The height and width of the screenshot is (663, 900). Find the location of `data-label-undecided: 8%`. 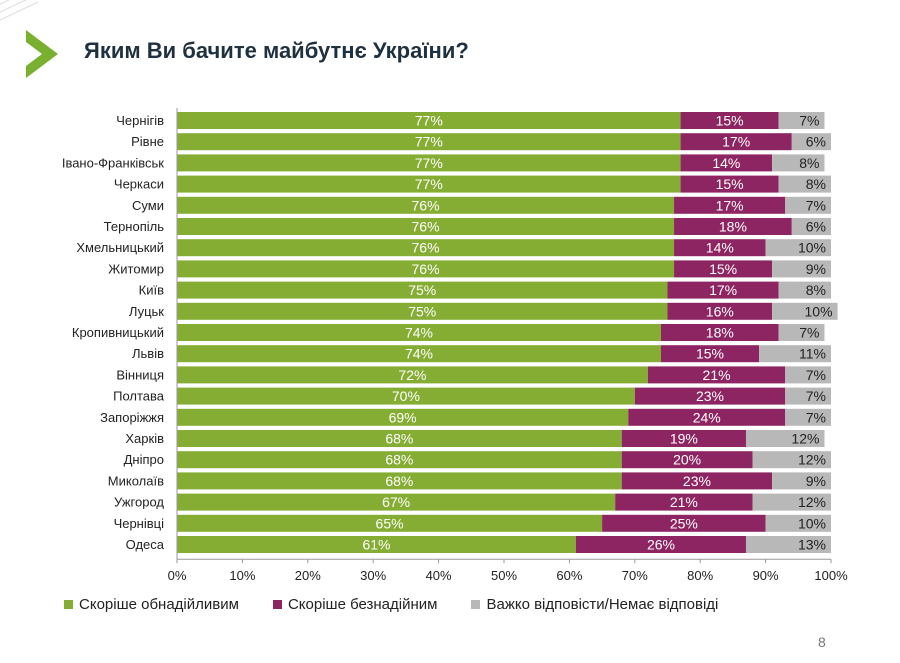

data-label-undecided: 8% is located at coordinates (816, 184).